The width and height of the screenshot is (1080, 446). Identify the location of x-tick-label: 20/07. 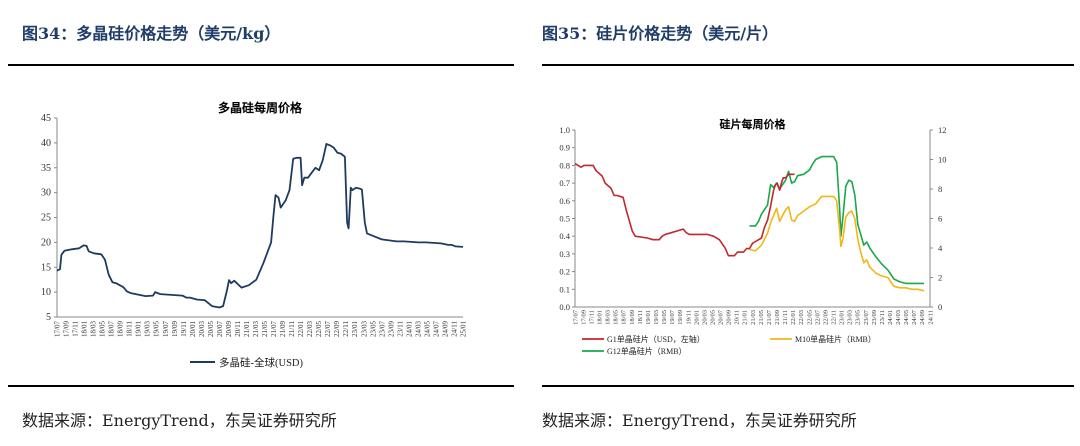
(721, 317).